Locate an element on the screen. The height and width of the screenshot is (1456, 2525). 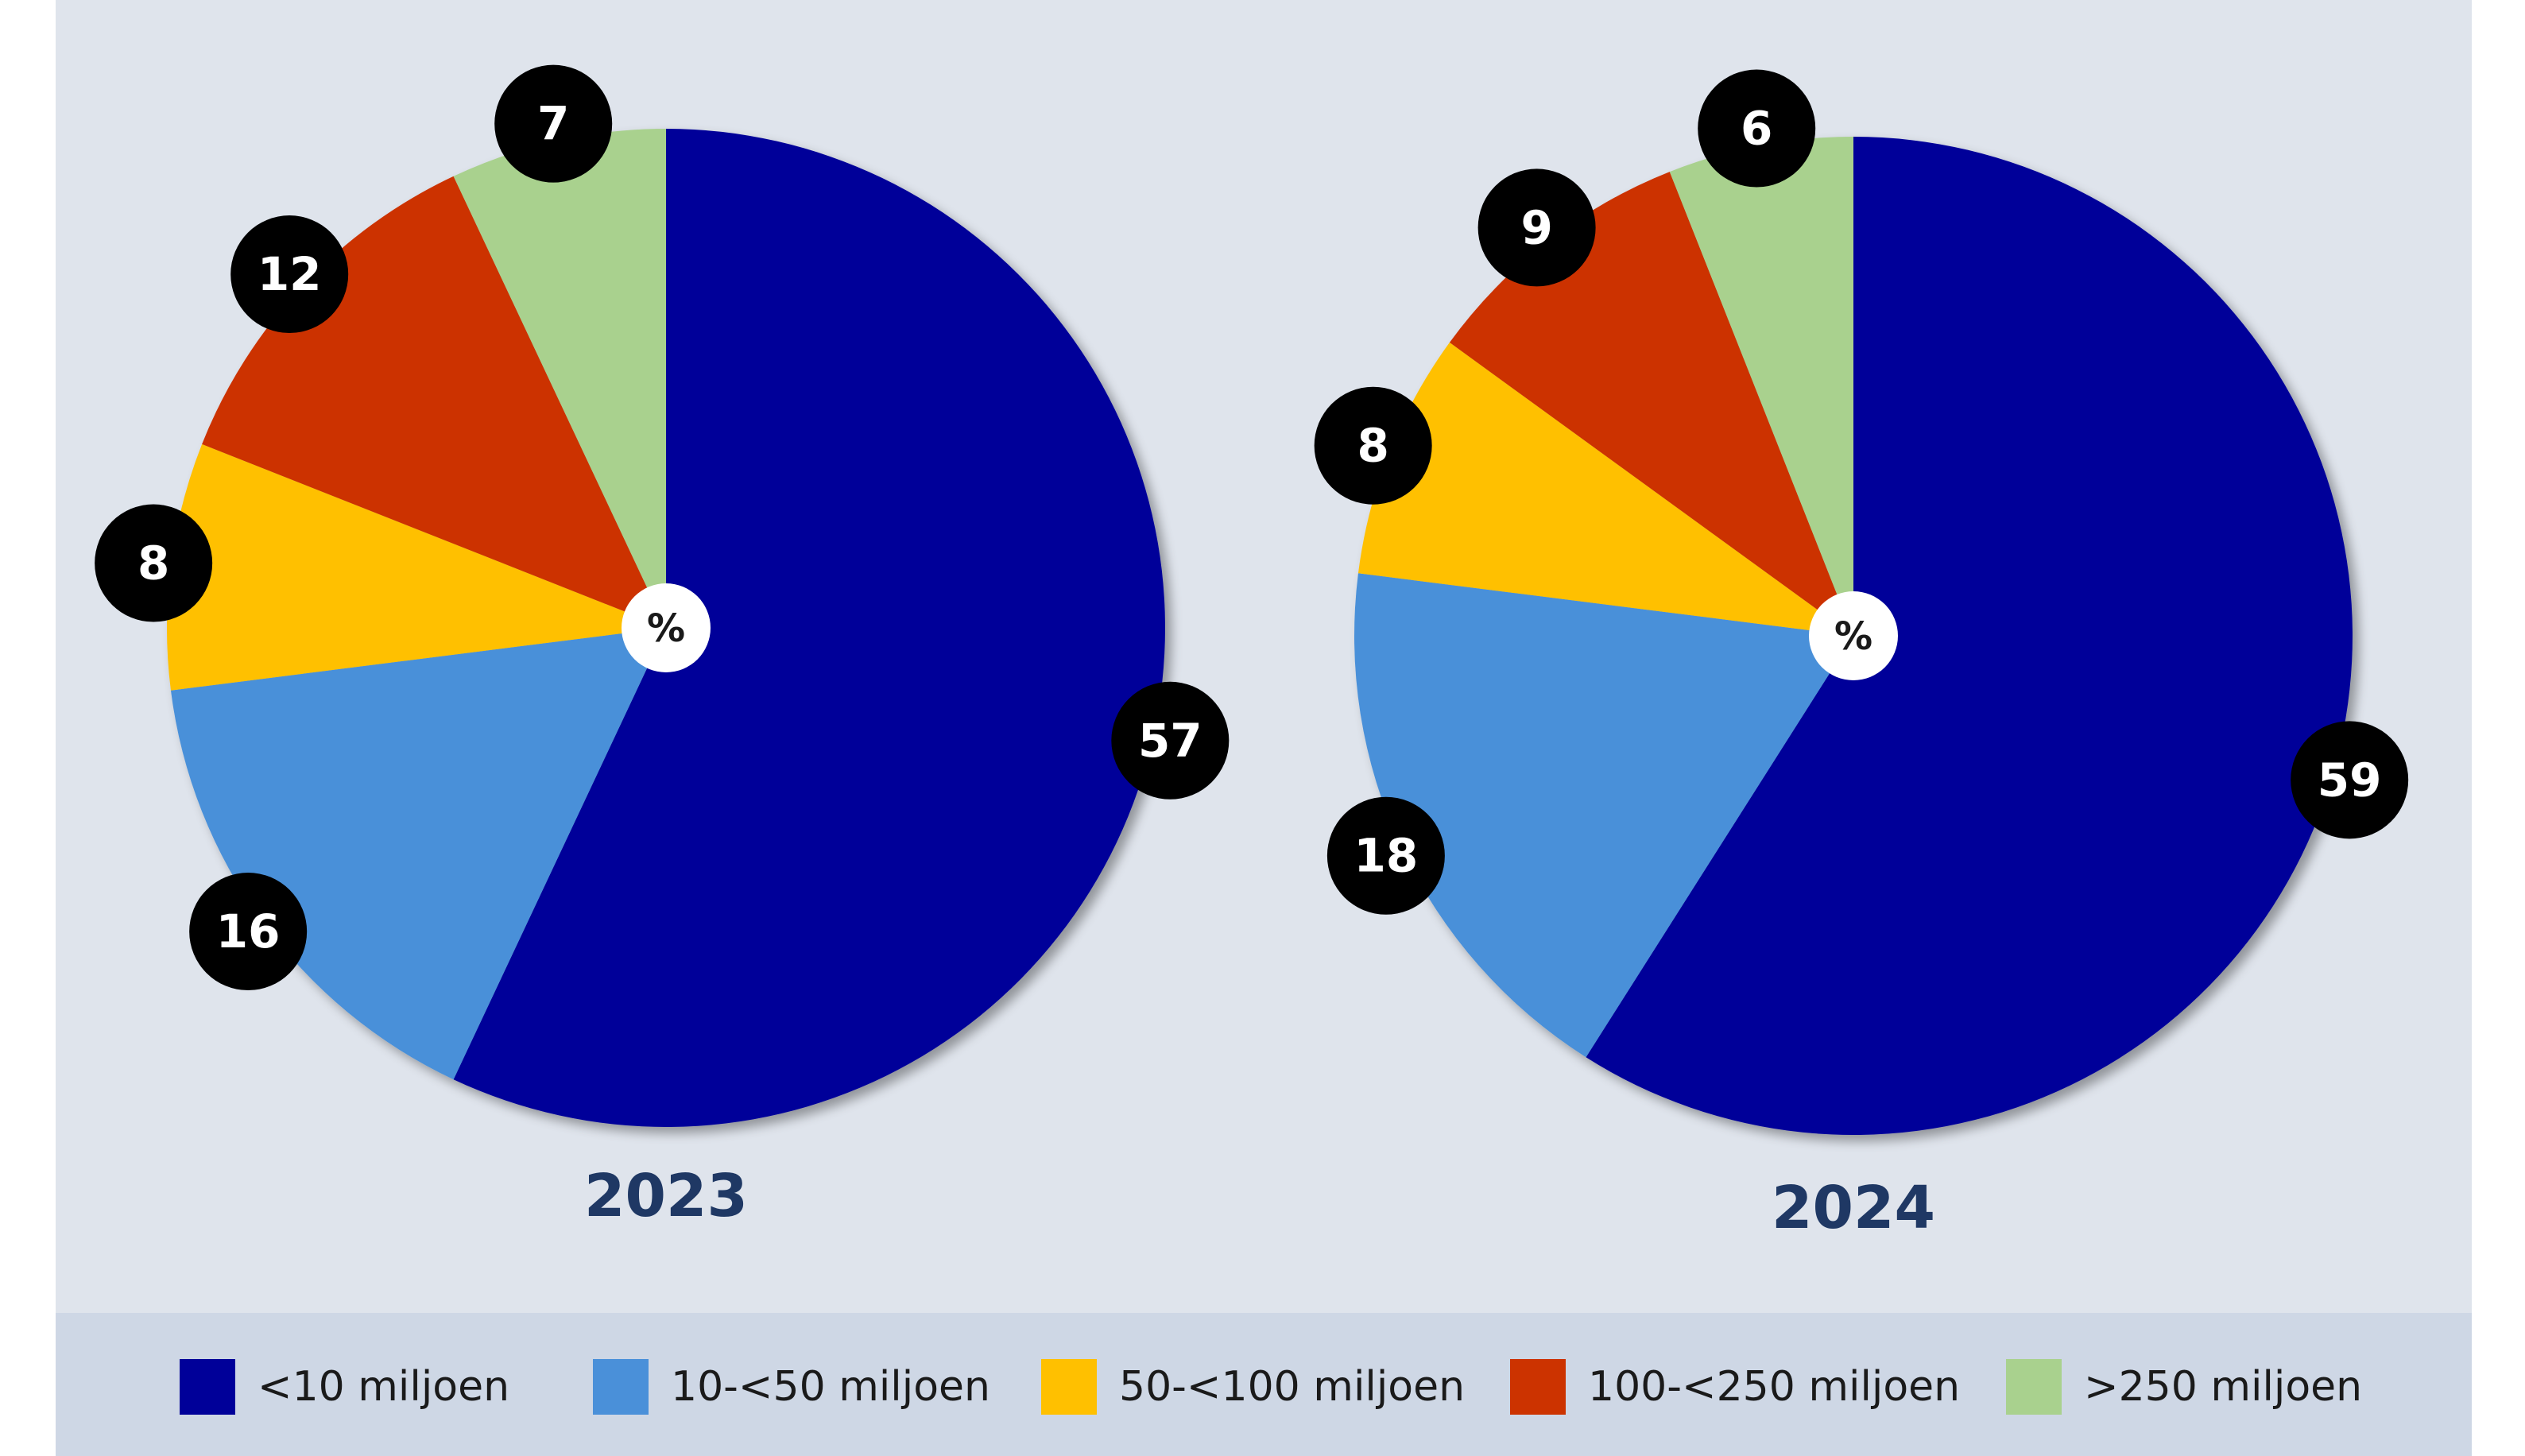
data-label-1: 59 is located at coordinates (2350, 780).